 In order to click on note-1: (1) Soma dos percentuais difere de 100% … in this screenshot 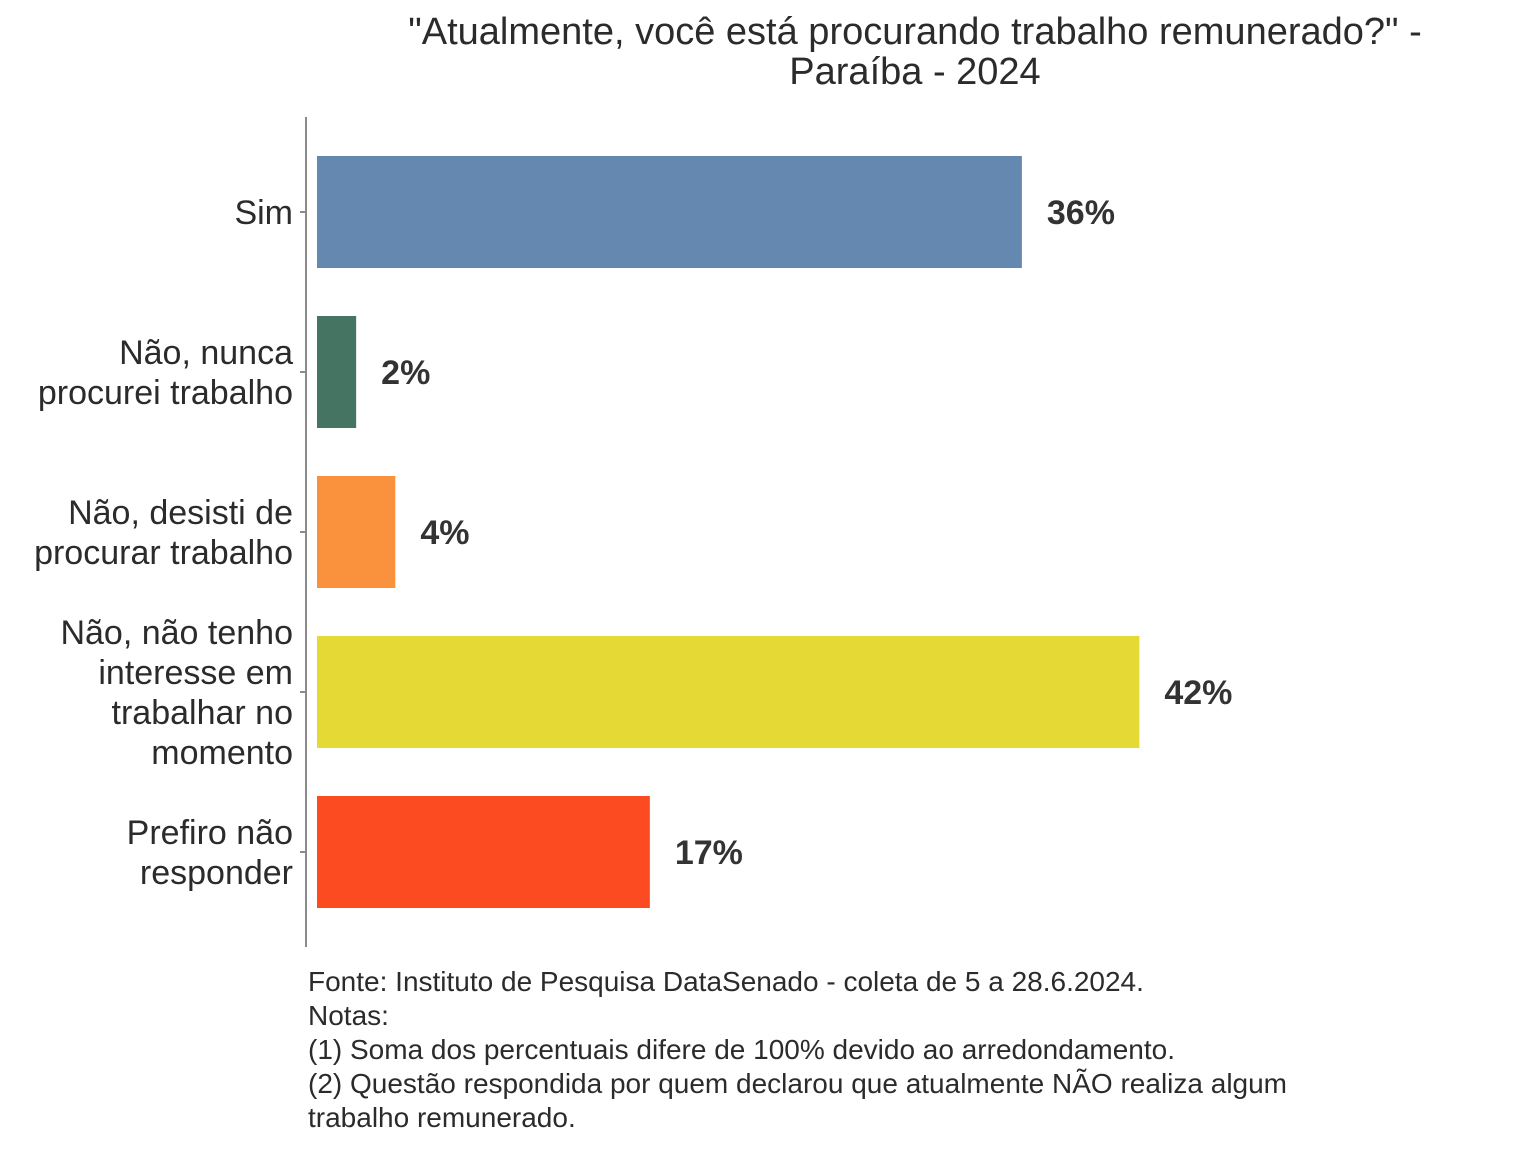, I will do `click(741, 1049)`.